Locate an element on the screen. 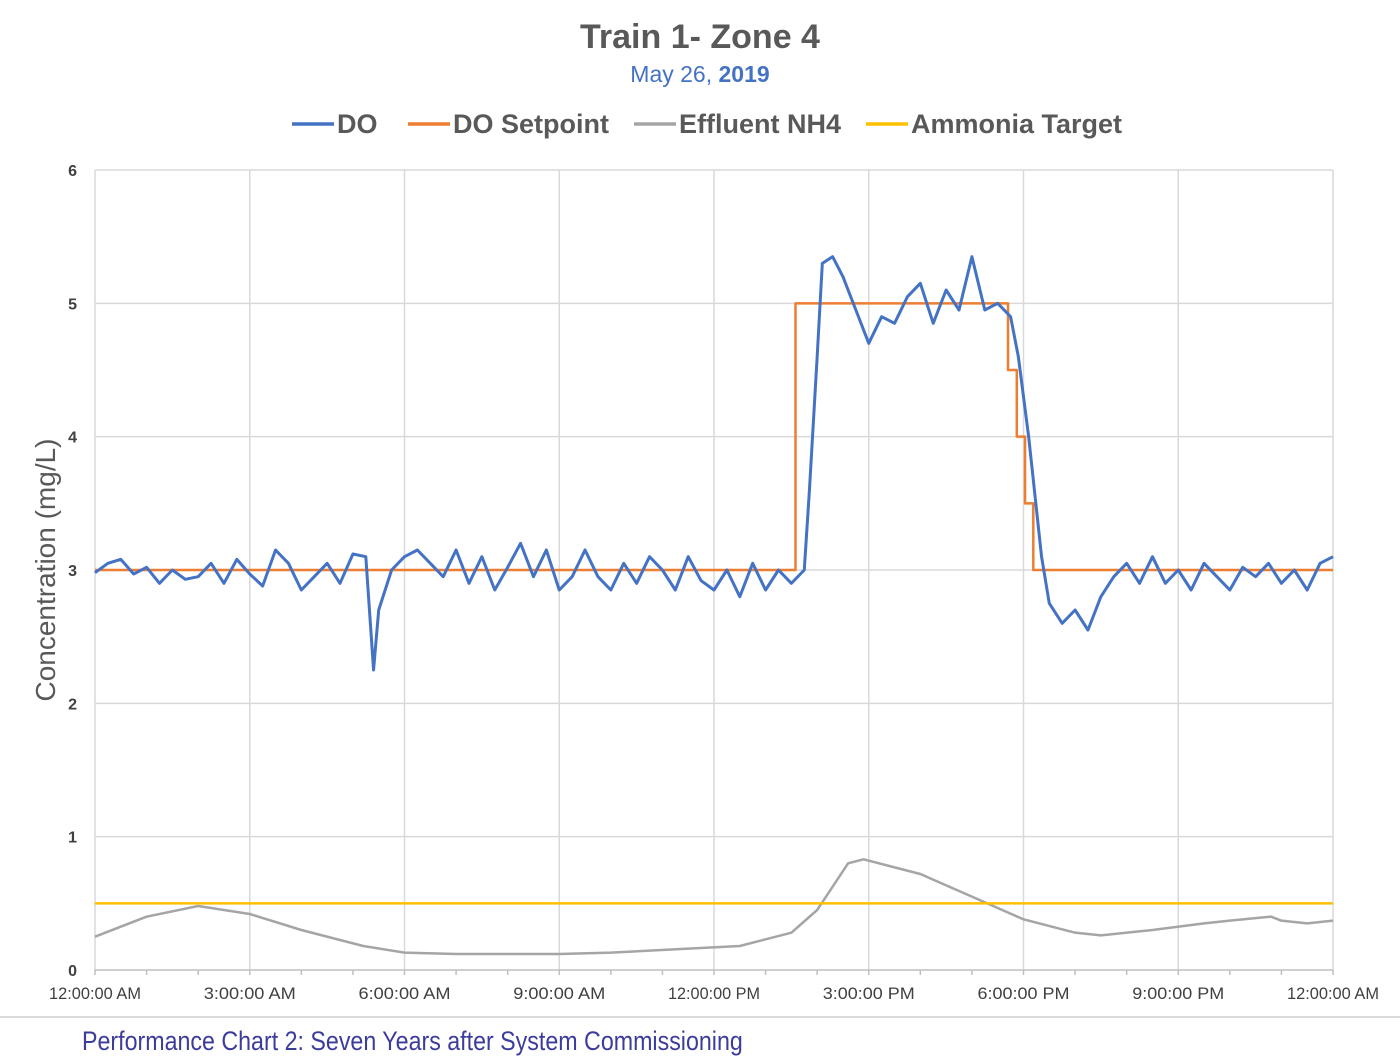 The width and height of the screenshot is (1400, 1061). y-tick-label: 4 is located at coordinates (72, 438).